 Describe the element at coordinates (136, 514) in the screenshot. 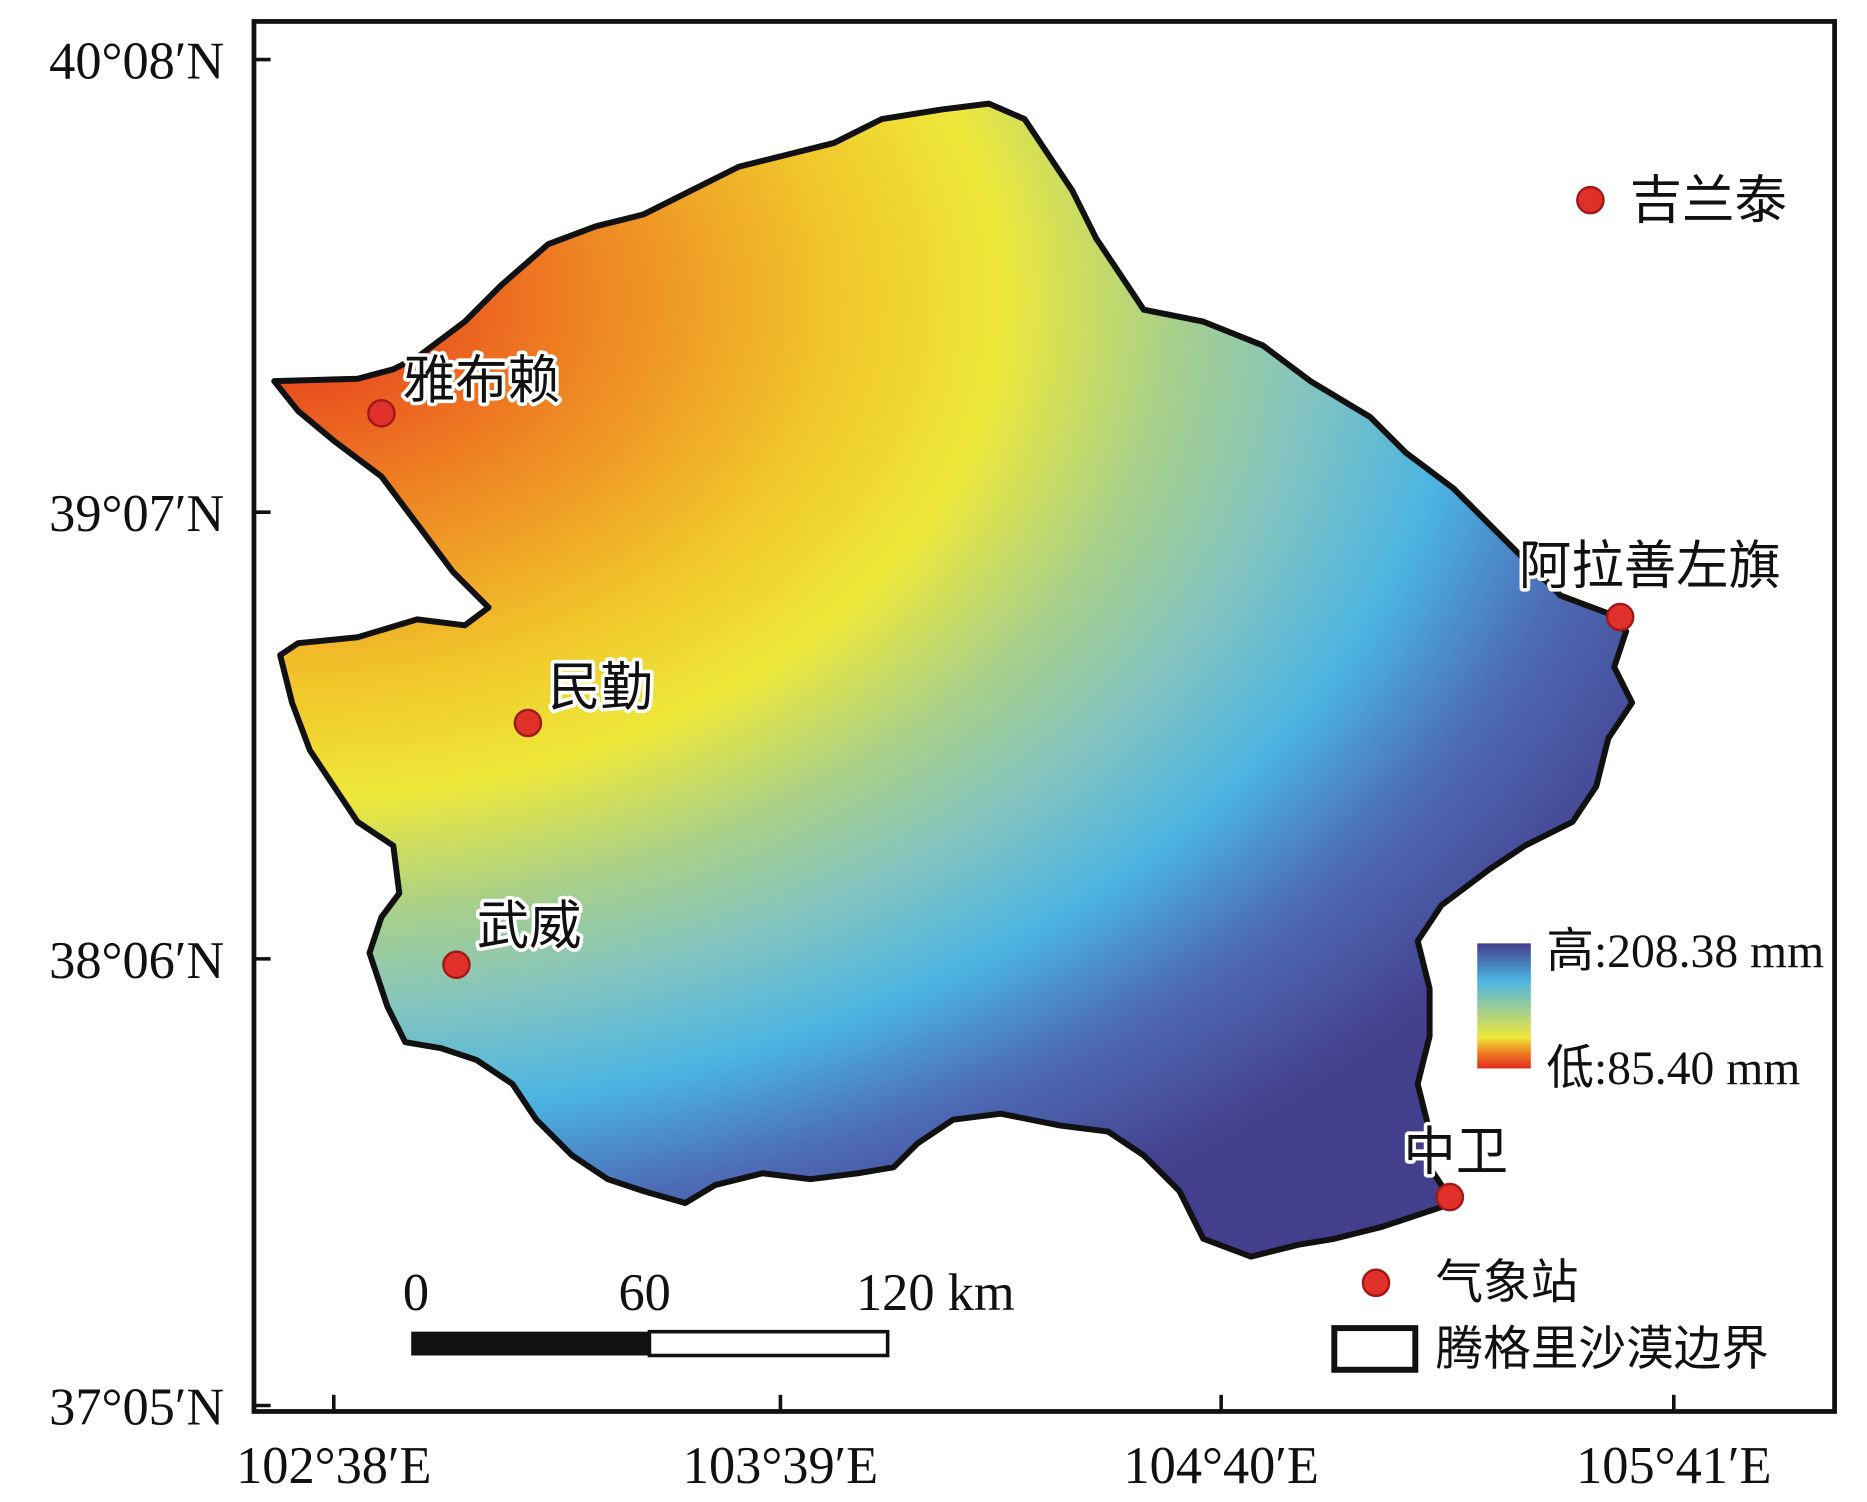

I see `lat-label: 39°07′N` at that location.